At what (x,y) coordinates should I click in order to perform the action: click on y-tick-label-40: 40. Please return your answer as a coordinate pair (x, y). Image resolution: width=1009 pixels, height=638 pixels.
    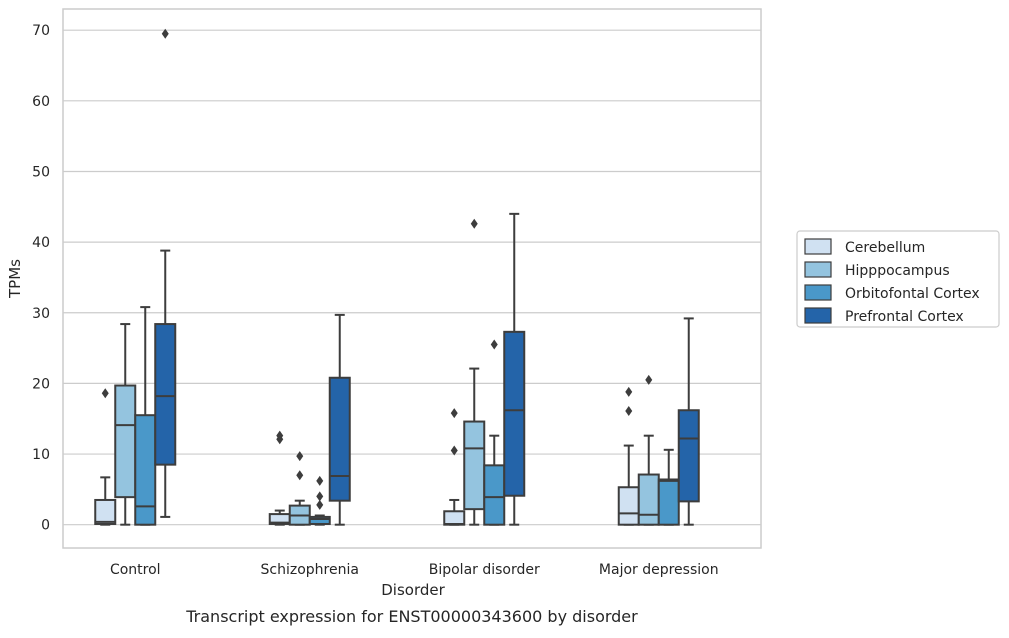
    Looking at the image, I should click on (41, 243).